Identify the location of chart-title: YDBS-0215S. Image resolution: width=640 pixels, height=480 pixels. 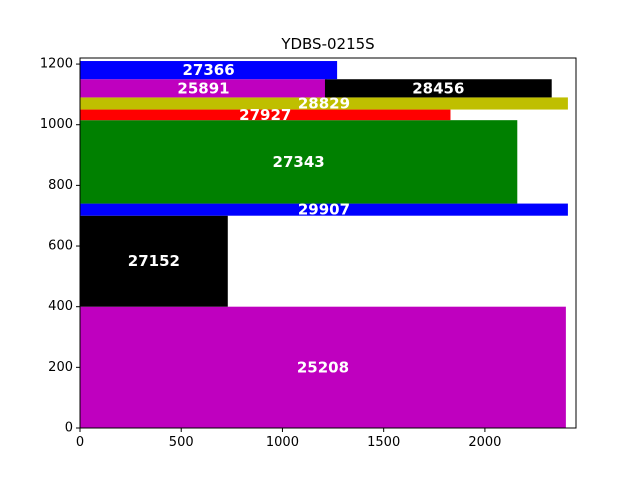
(327, 44).